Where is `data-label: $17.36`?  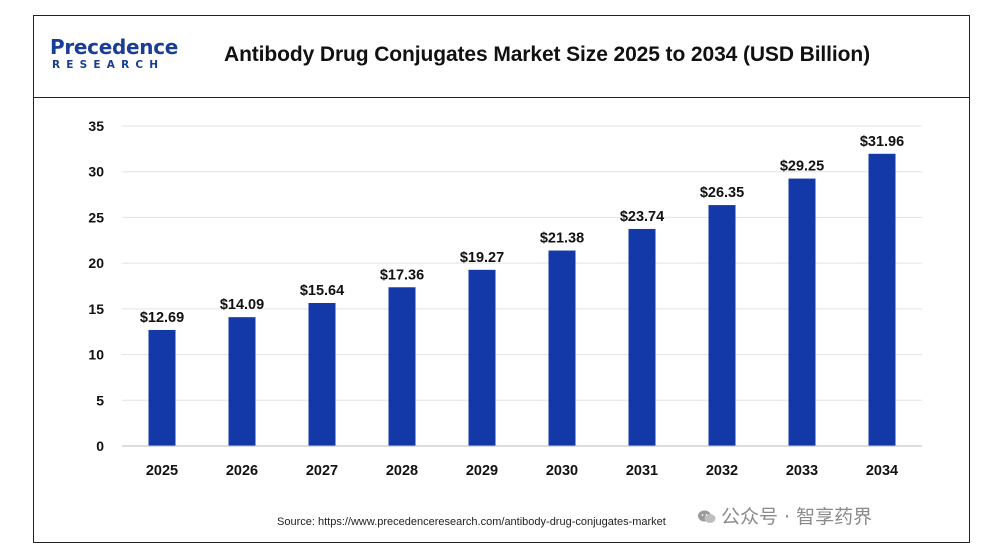 data-label: $17.36 is located at coordinates (402, 275).